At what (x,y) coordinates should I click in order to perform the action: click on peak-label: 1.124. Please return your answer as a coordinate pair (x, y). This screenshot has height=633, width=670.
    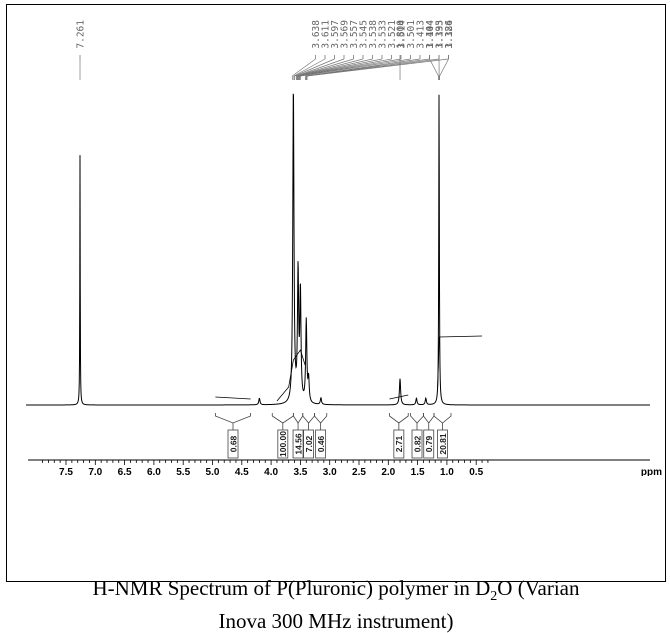
    Looking at the image, I should click on (449, 34).